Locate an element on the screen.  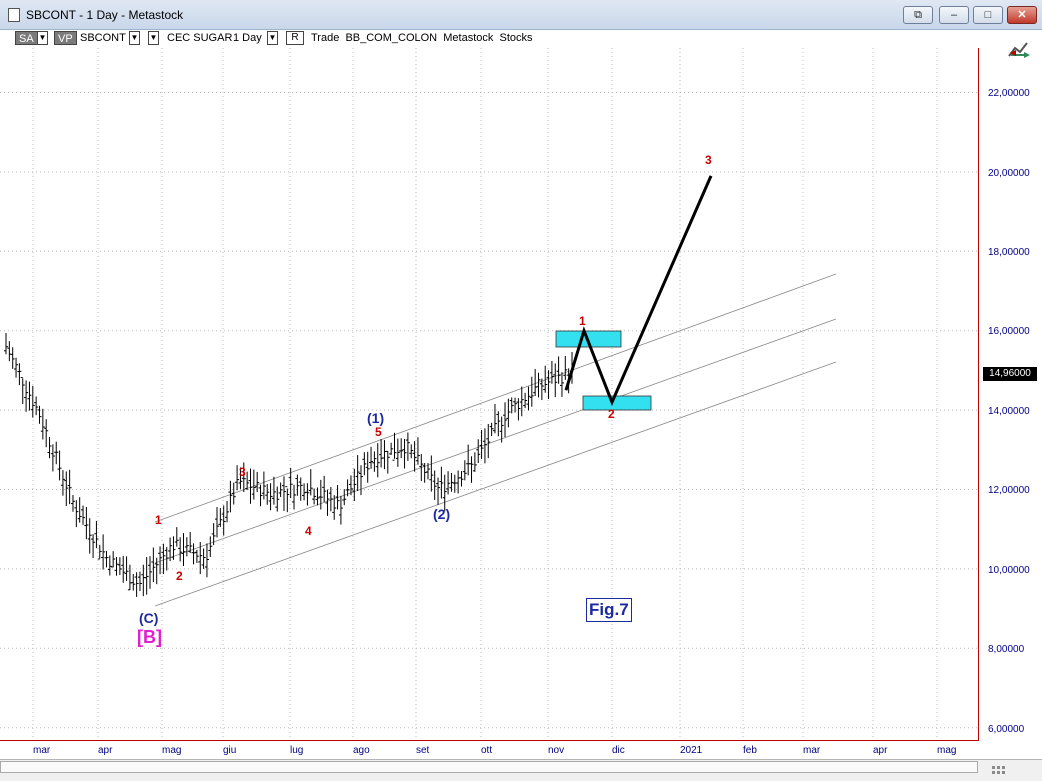
close-button: ✕ is located at coordinates (1022, 15).